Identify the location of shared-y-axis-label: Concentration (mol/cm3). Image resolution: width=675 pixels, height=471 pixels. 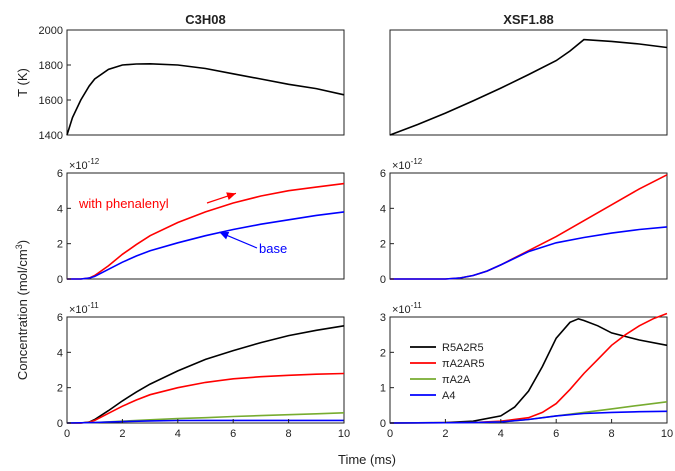
(22, 310).